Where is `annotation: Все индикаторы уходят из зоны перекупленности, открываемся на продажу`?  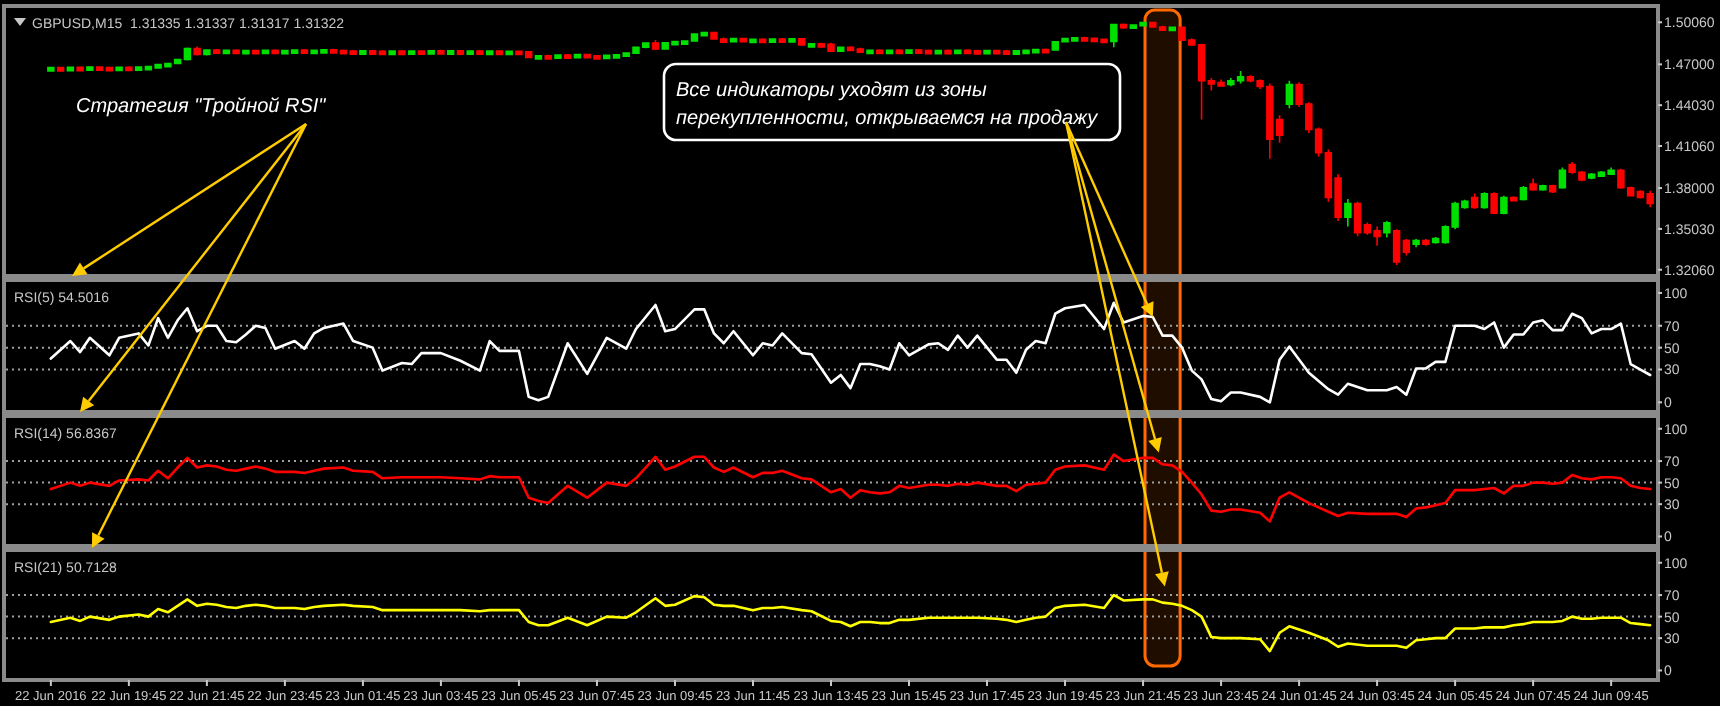
annotation: Все индикаторы уходят из зоны перекупленности, открываемся на продажу is located at coordinates (888, 105).